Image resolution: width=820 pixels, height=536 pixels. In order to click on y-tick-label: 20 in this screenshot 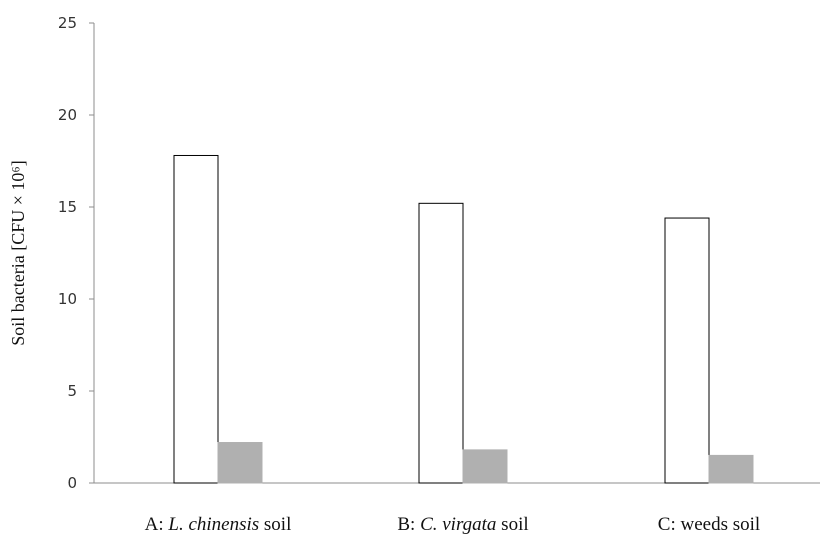, I will do `click(67, 115)`.